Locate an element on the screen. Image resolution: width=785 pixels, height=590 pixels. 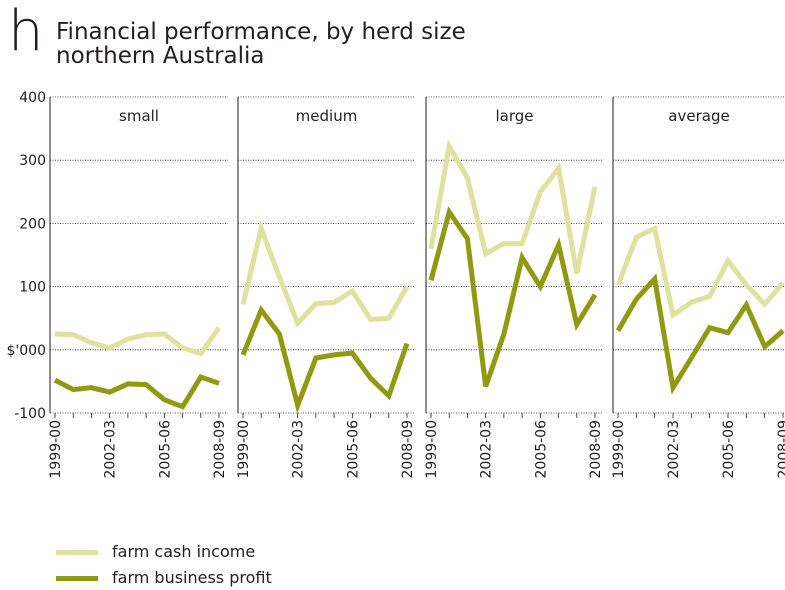
legend-label-farm-business-profit: farm business profit is located at coordinates (192, 577).